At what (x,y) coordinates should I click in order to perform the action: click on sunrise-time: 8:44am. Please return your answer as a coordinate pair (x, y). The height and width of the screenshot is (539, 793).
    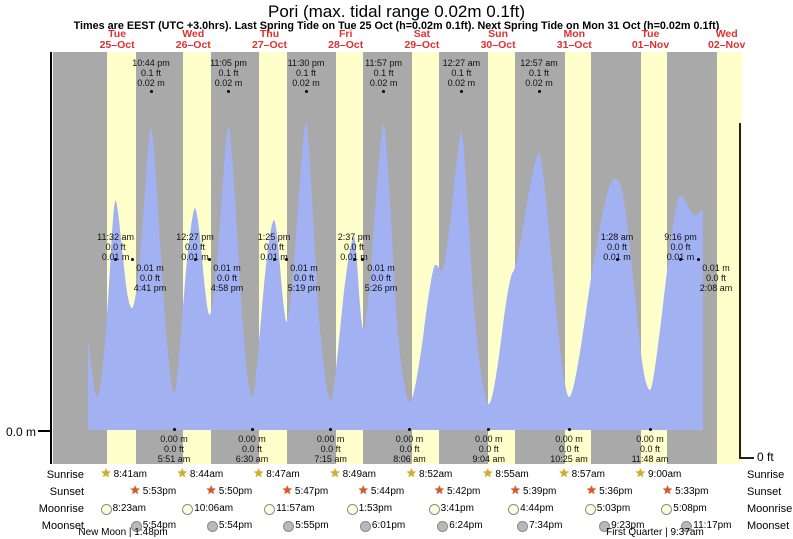
    Looking at the image, I should click on (206, 474).